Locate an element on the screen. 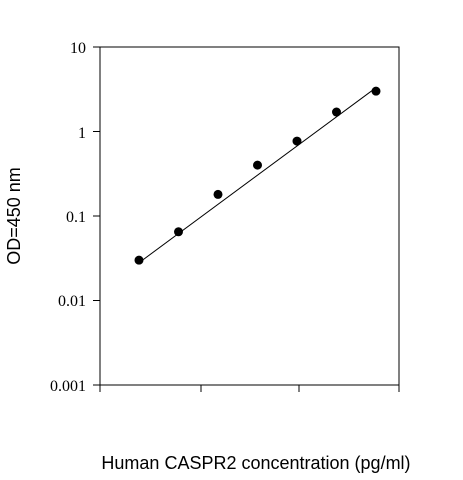  y-axis-title: OD=450 nm is located at coordinates (14, 216).